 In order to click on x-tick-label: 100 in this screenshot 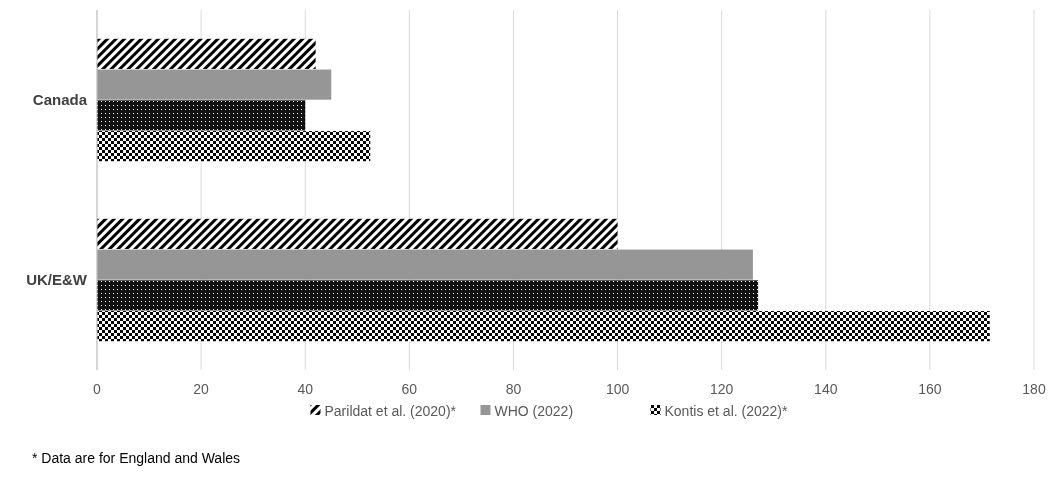, I will do `click(617, 389)`.